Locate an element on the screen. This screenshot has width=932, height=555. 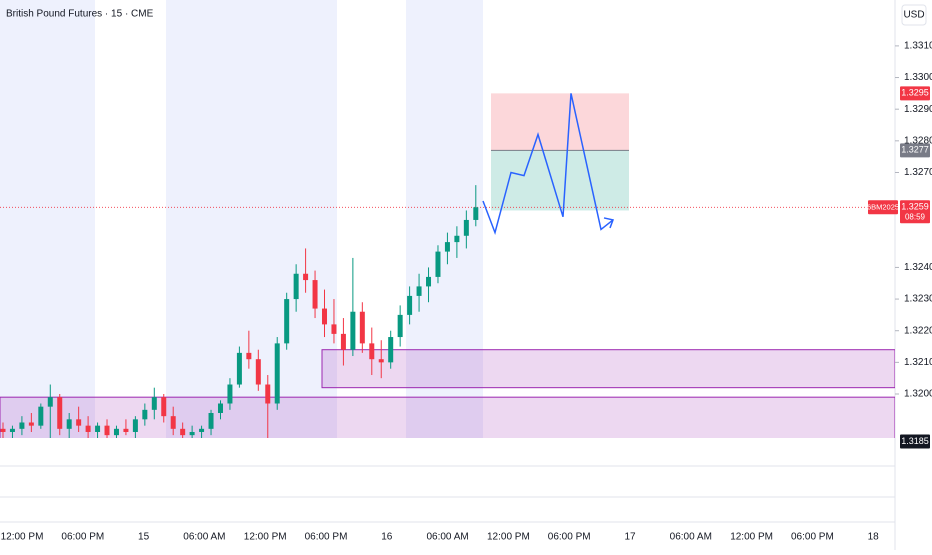
symbol-tag is located at coordinates (883, 207).